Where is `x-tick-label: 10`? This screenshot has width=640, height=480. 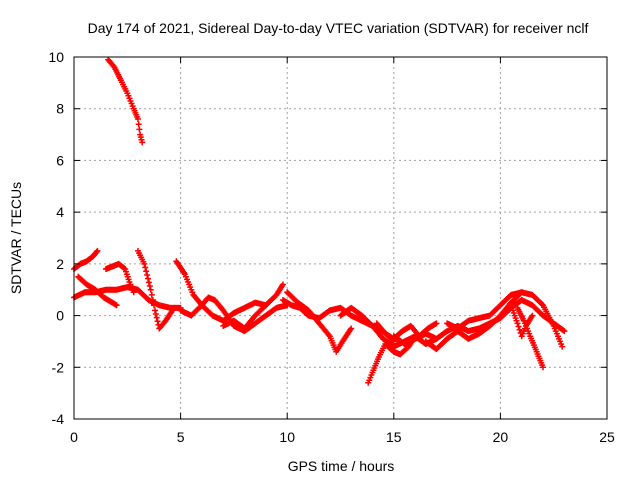 x-tick-label: 10 is located at coordinates (287, 437).